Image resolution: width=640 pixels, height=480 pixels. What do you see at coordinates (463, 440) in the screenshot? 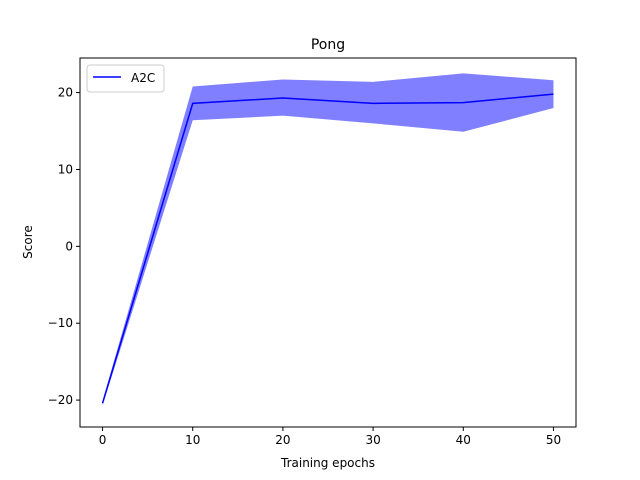
I see `x-tick-label: 40` at bounding box center [463, 440].